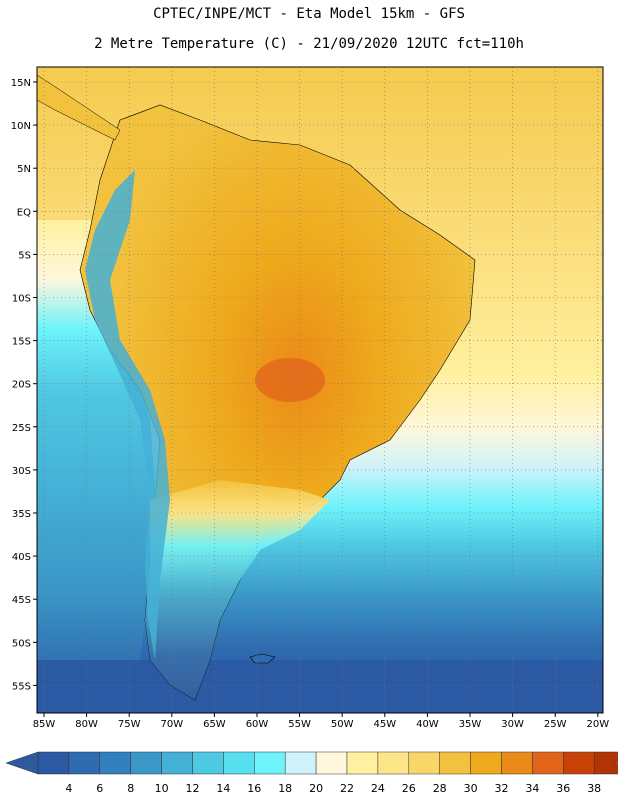 Image resolution: width=618 pixels, height=800 pixels. Describe the element at coordinates (254, 788) in the screenshot. I see `colorbar-label: 16` at that location.